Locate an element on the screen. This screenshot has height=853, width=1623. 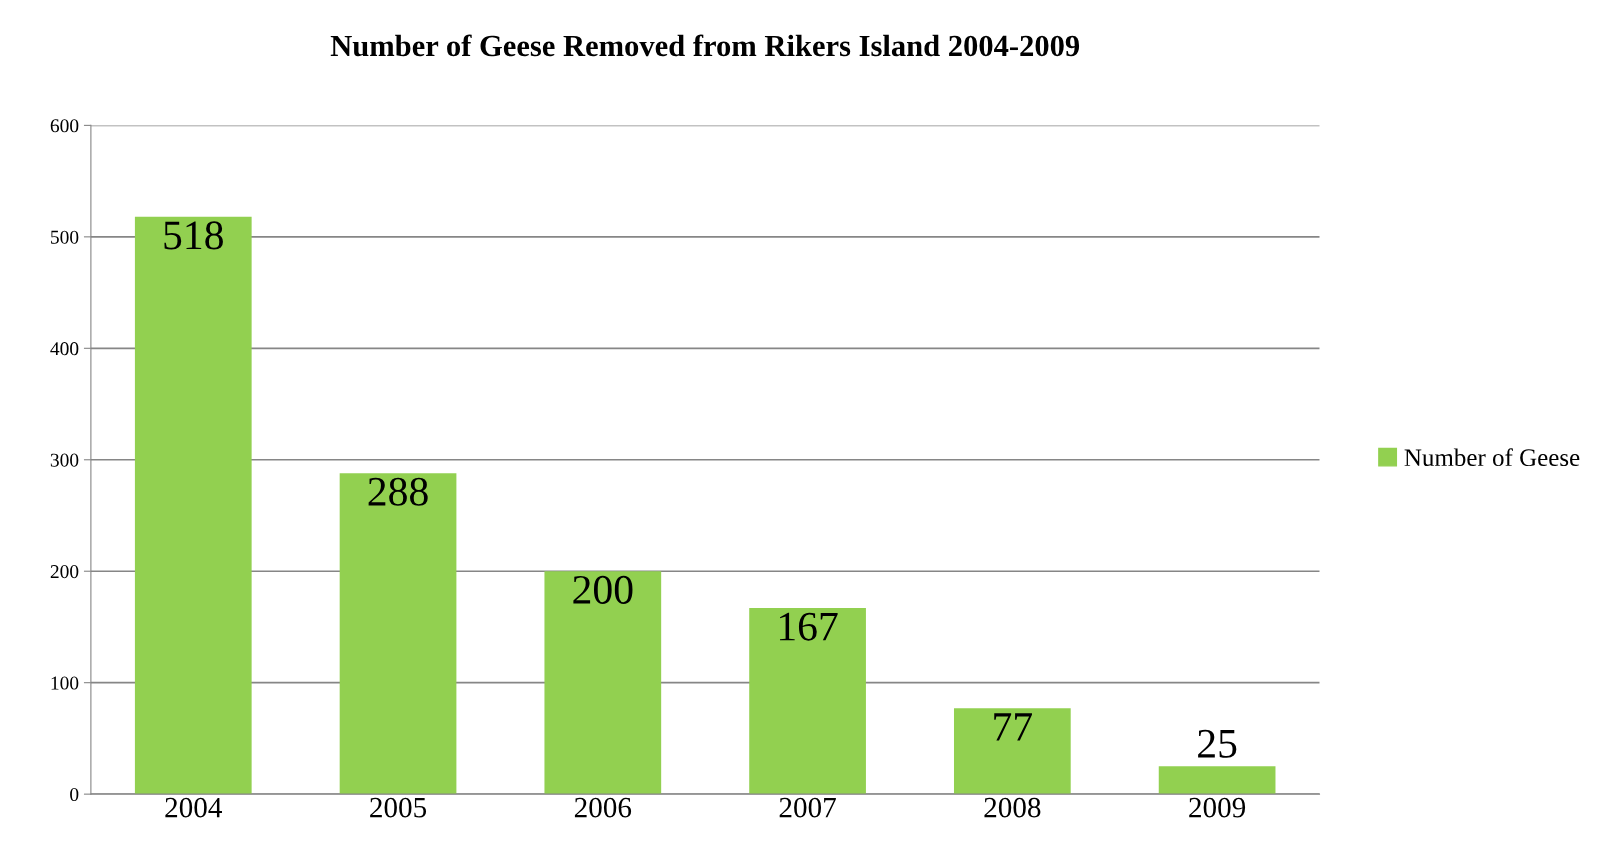
y-tick-label: 200 is located at coordinates (64, 572).